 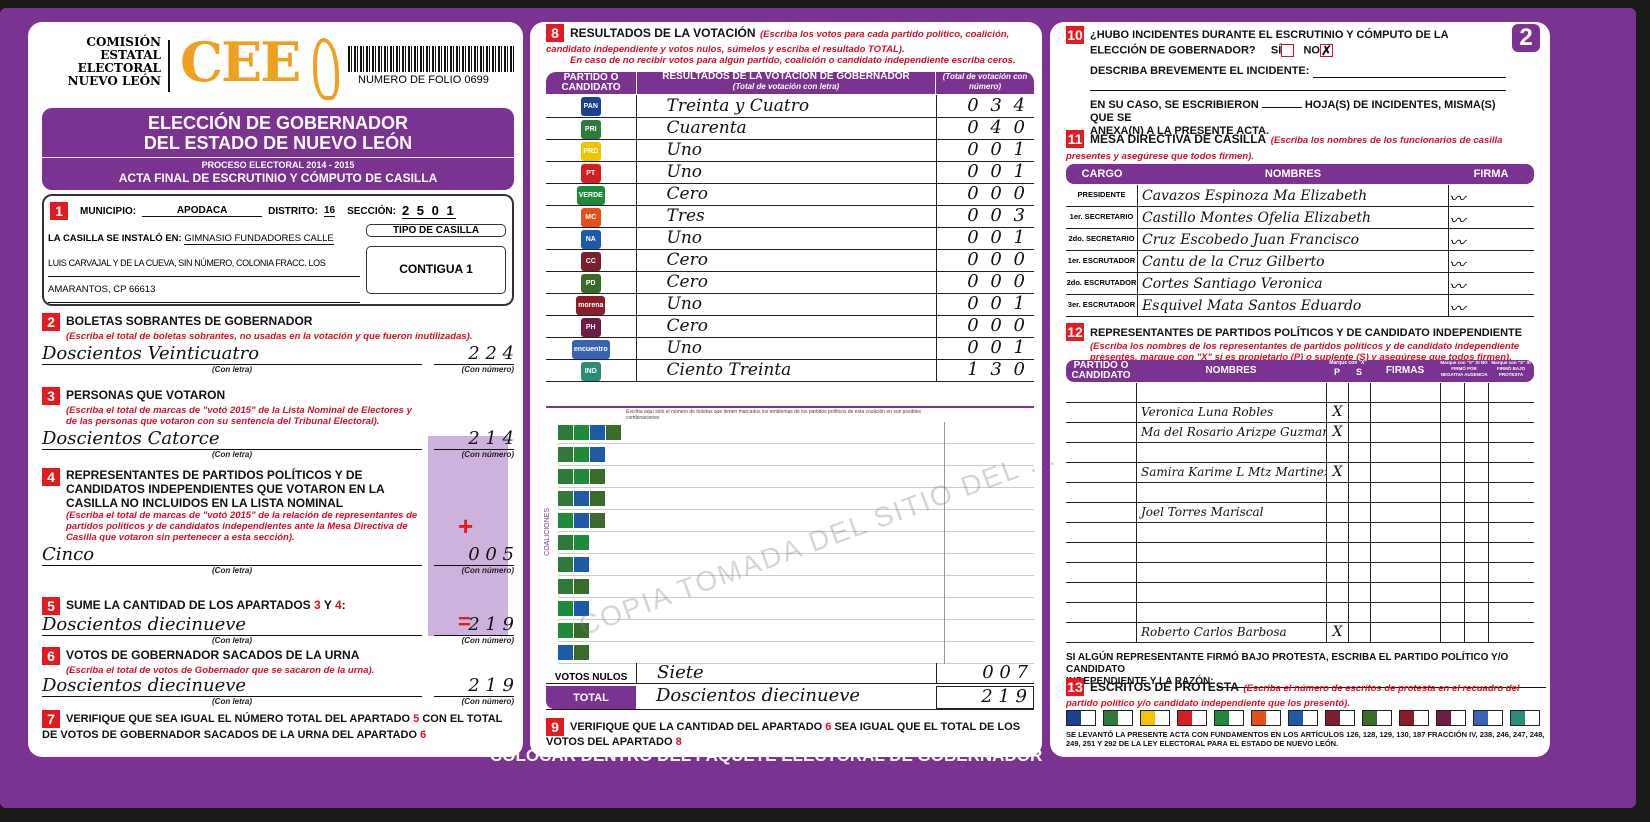 What do you see at coordinates (232, 439) in the screenshot?
I see `s3-letra: Doscientos Catorce` at bounding box center [232, 439].